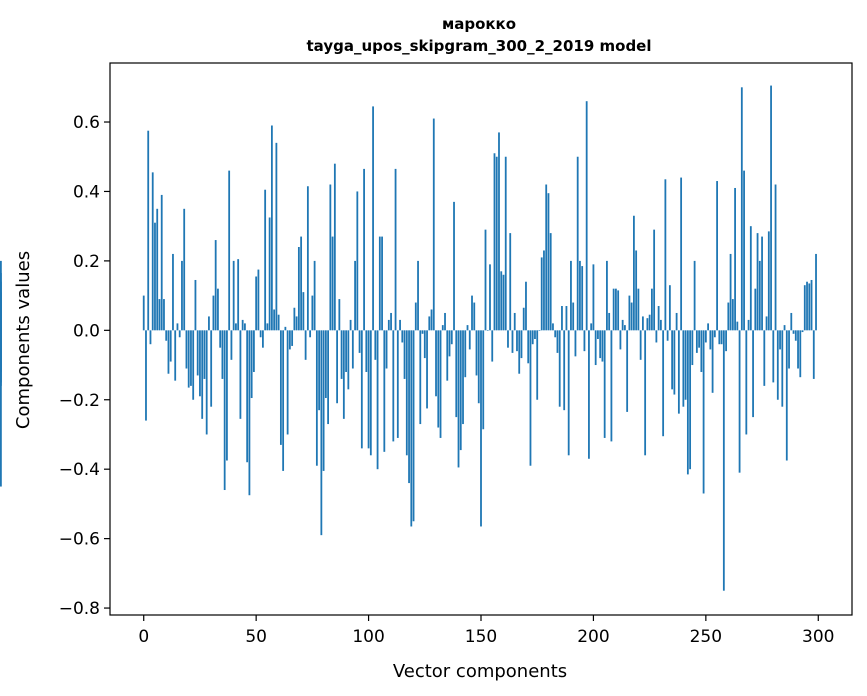 The height and width of the screenshot is (696, 867). Describe the element at coordinates (86, 192) in the screenshot. I see `y-tick-label: 0.4` at that location.